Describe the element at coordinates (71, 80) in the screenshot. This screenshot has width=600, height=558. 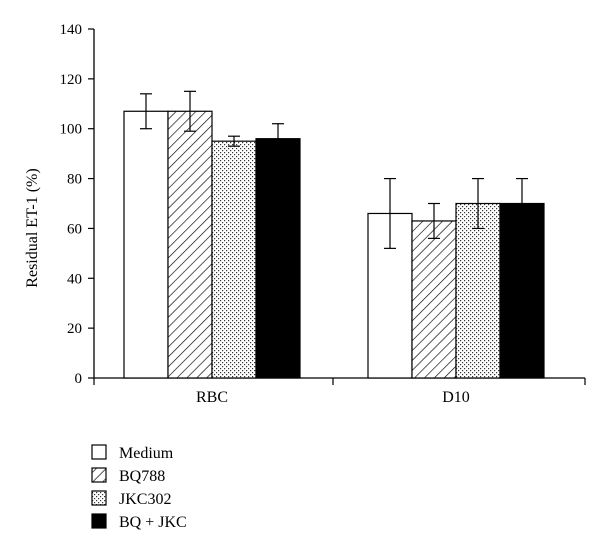
I see `y-tick-label: 120` at that location.